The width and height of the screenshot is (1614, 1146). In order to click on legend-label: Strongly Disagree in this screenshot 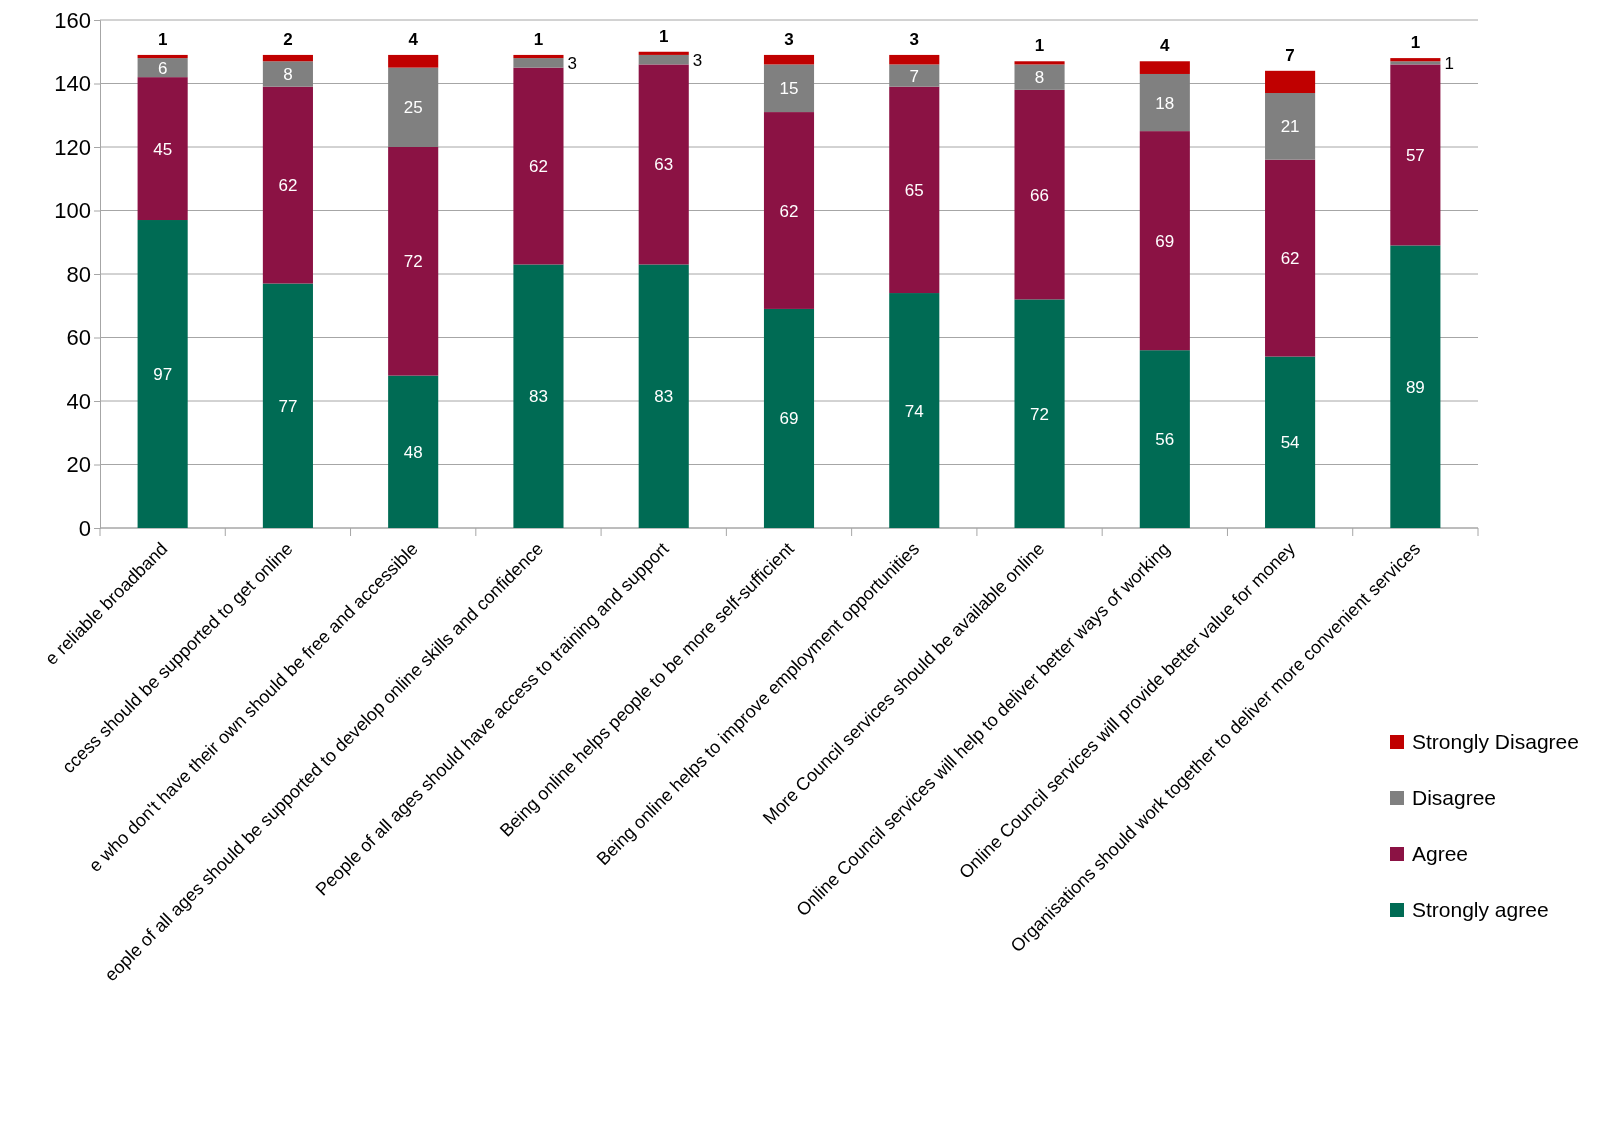, I will do `click(1495, 741)`.